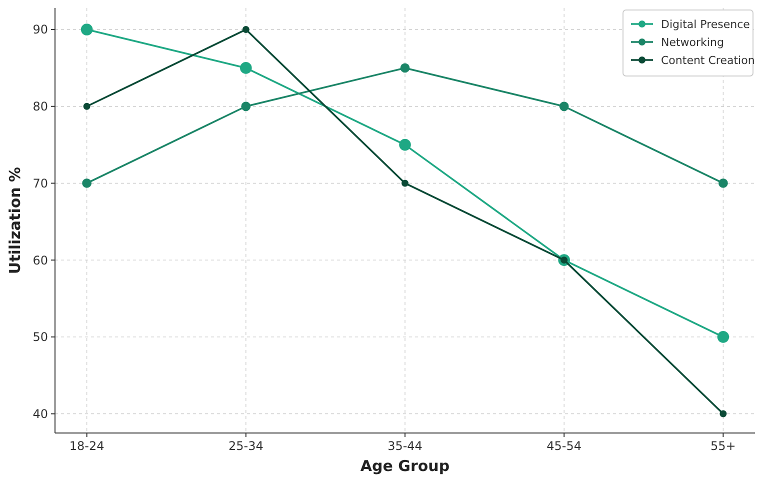  Describe the element at coordinates (564, 446) in the screenshot. I see `x-tick-label: 45-54` at that location.